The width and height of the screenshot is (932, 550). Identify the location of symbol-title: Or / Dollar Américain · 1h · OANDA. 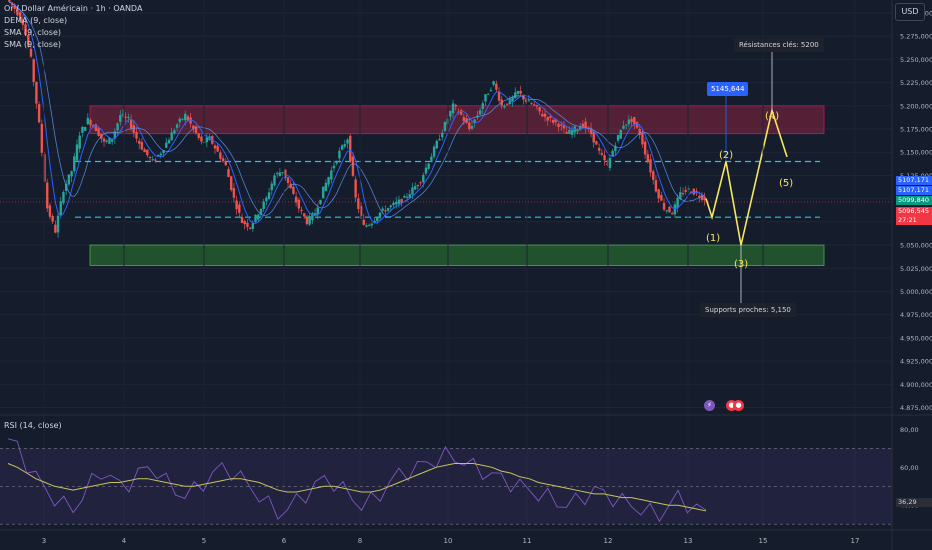
(73, 8).